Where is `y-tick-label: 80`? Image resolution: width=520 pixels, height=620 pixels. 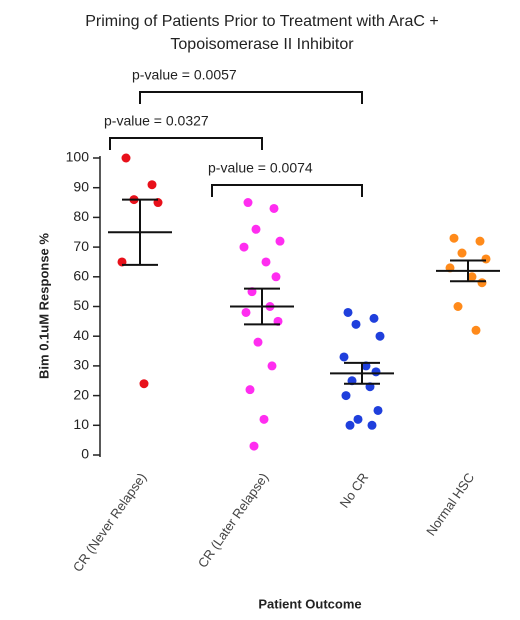 y-tick-label: 80 is located at coordinates (81, 216).